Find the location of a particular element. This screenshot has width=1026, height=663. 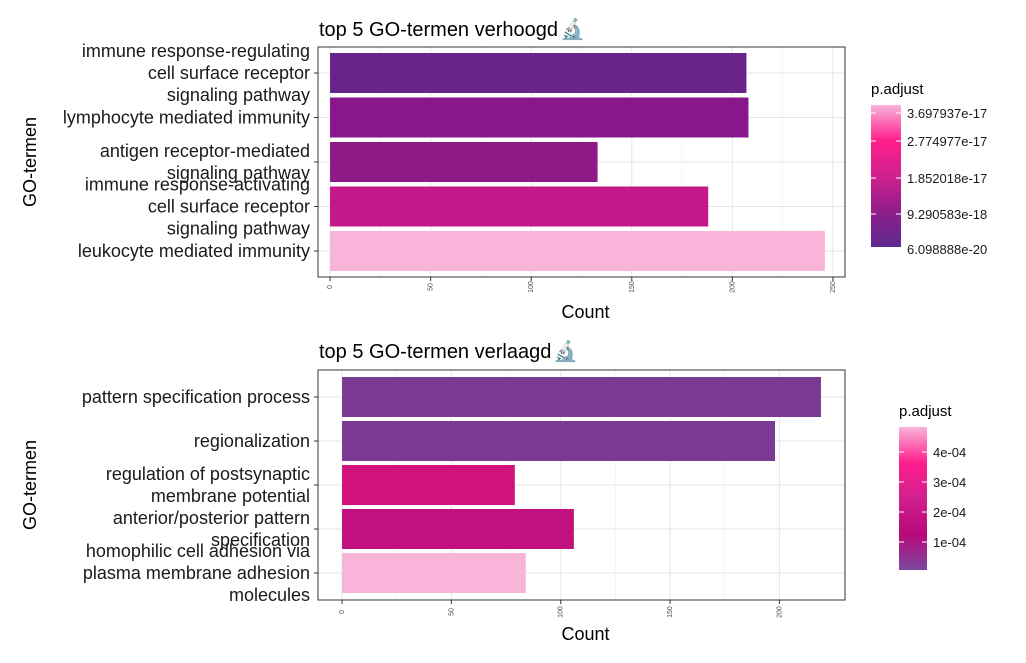

chart-title: top 5 GO-termen verhoogd is located at coordinates (438, 30).